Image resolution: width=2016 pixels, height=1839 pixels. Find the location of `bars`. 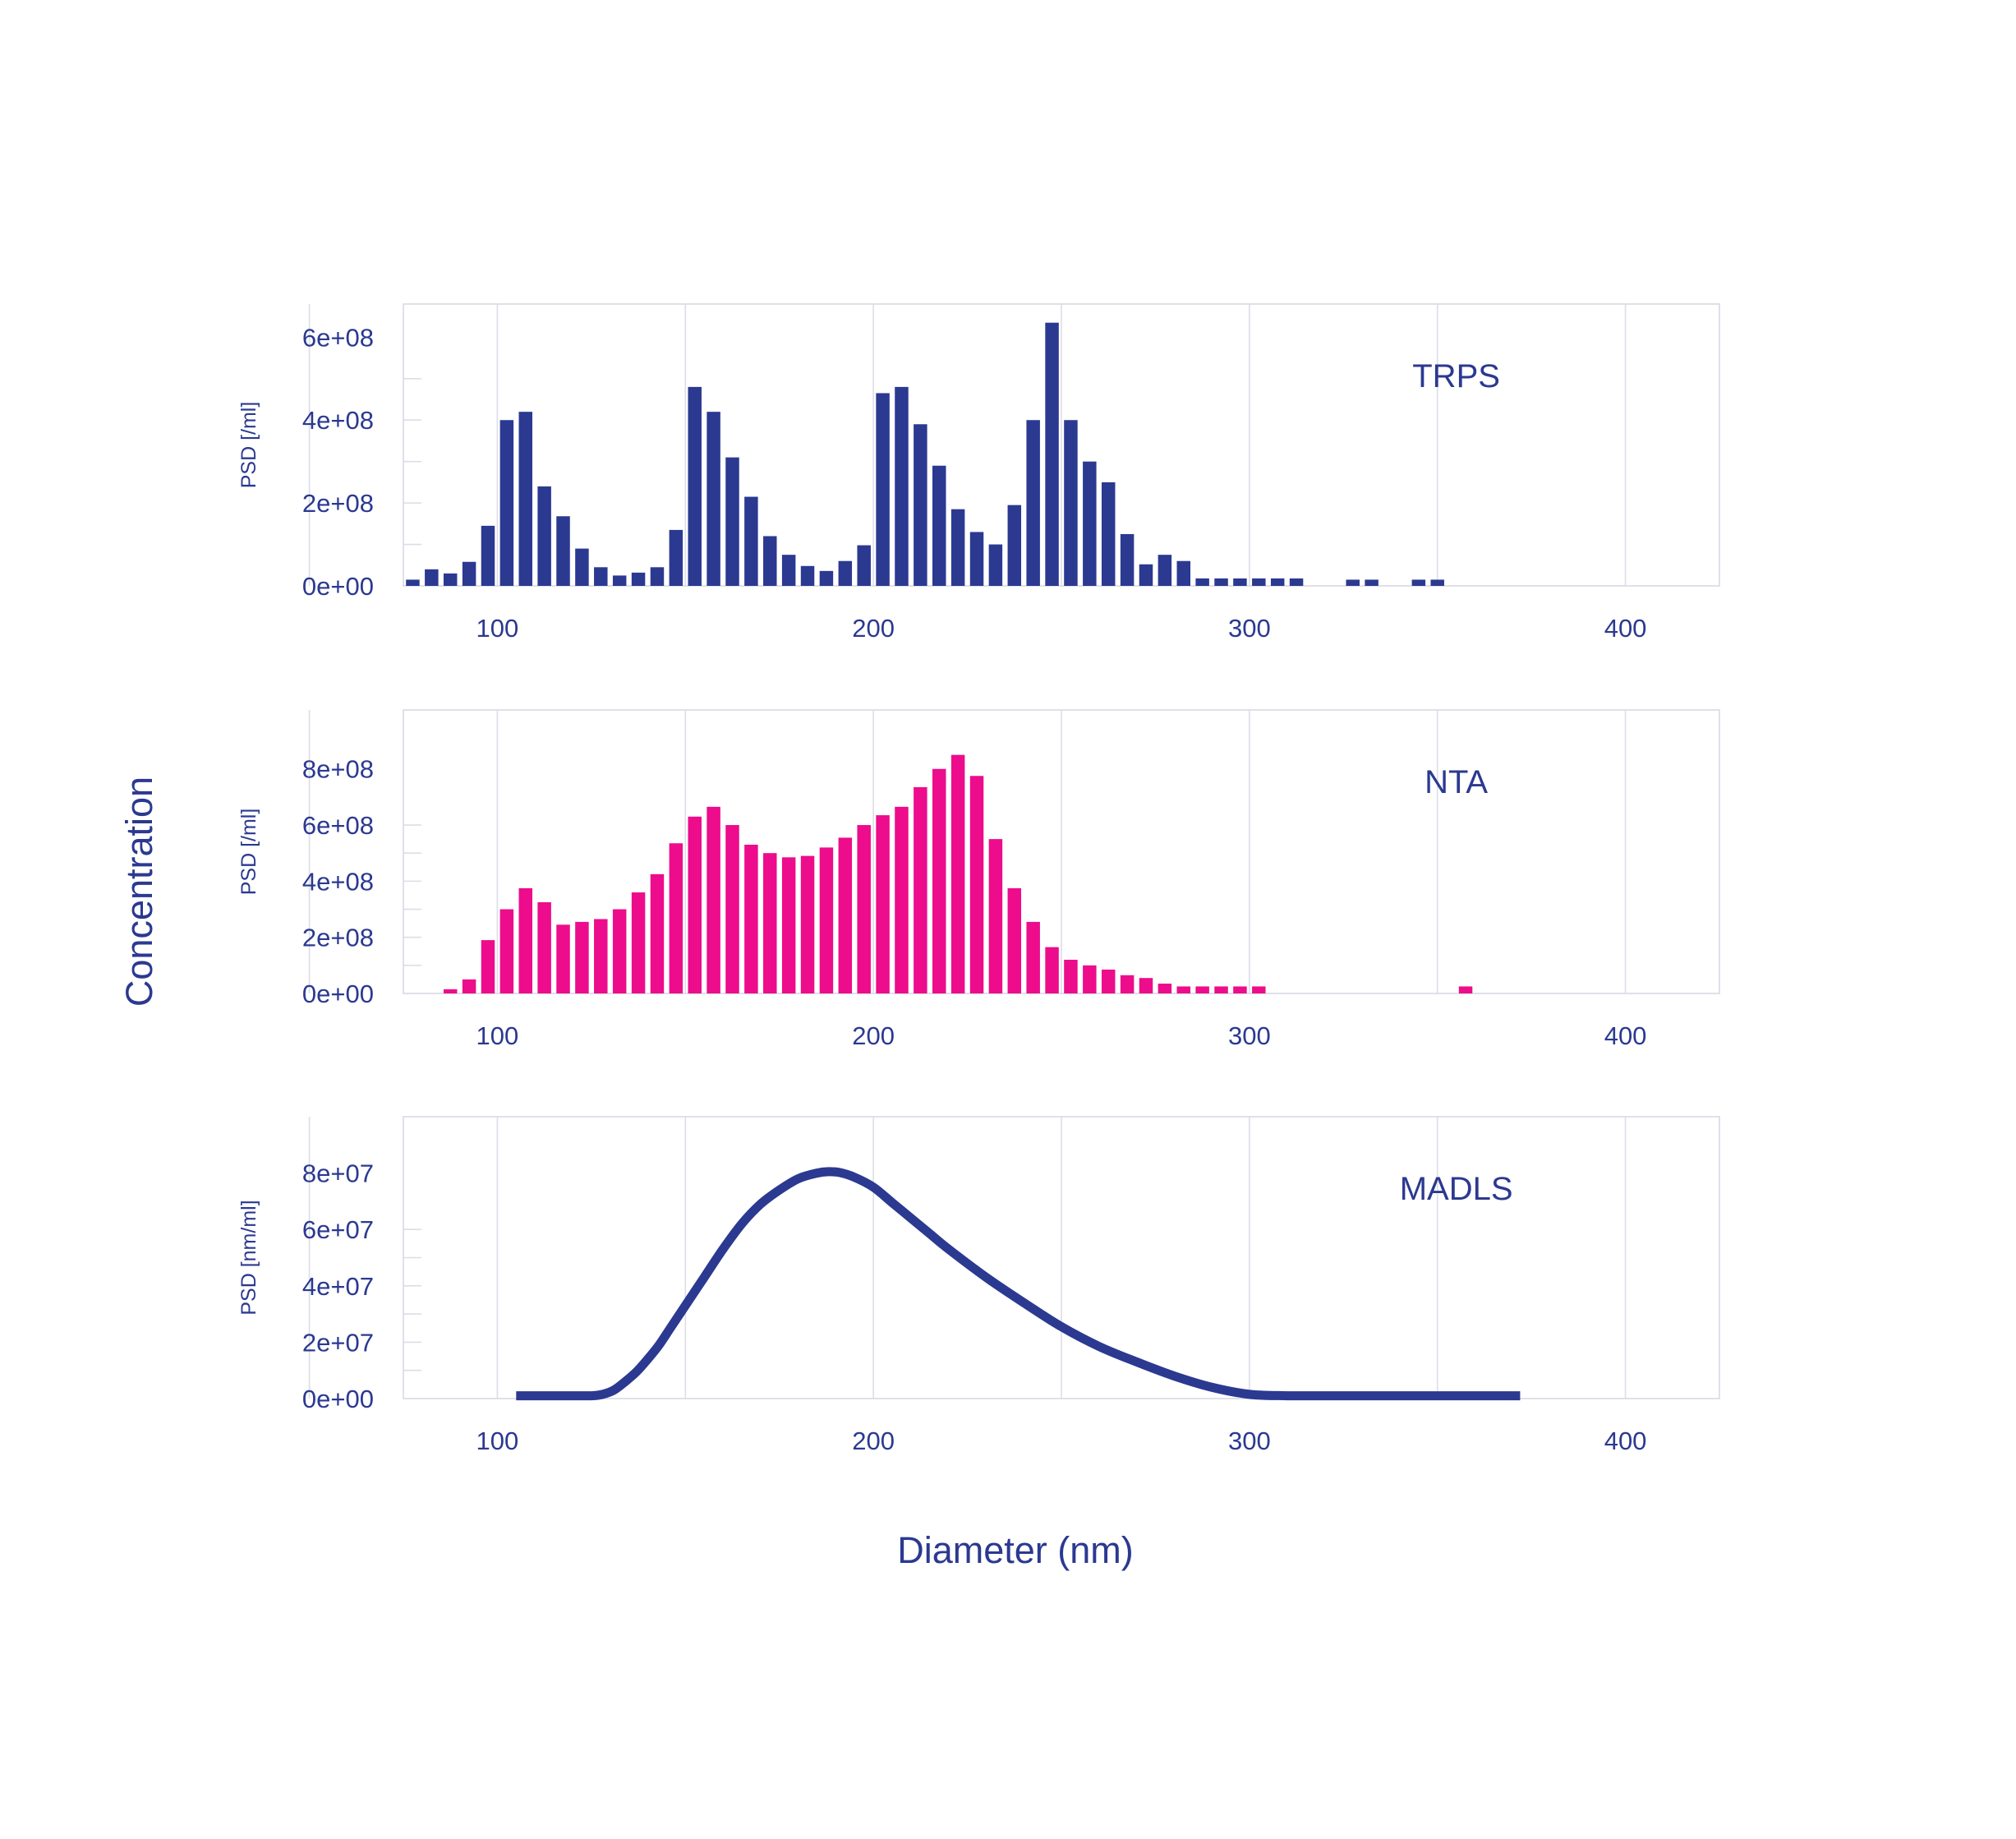

bars is located at coordinates (958, 873).